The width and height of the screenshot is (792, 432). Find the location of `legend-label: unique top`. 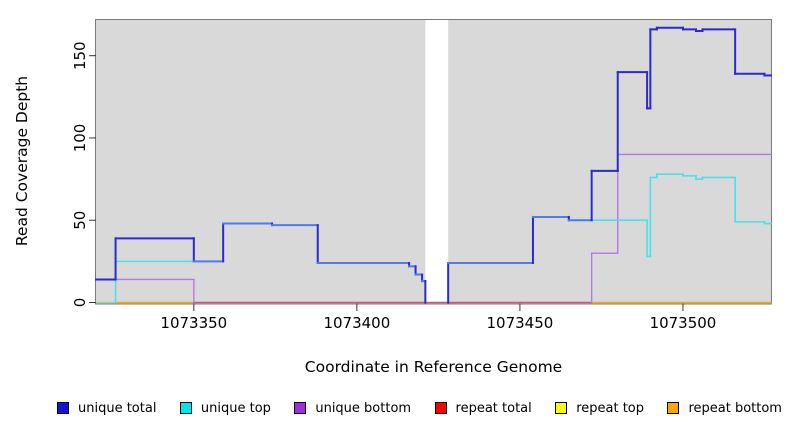

legend-label: unique top is located at coordinates (235, 408).